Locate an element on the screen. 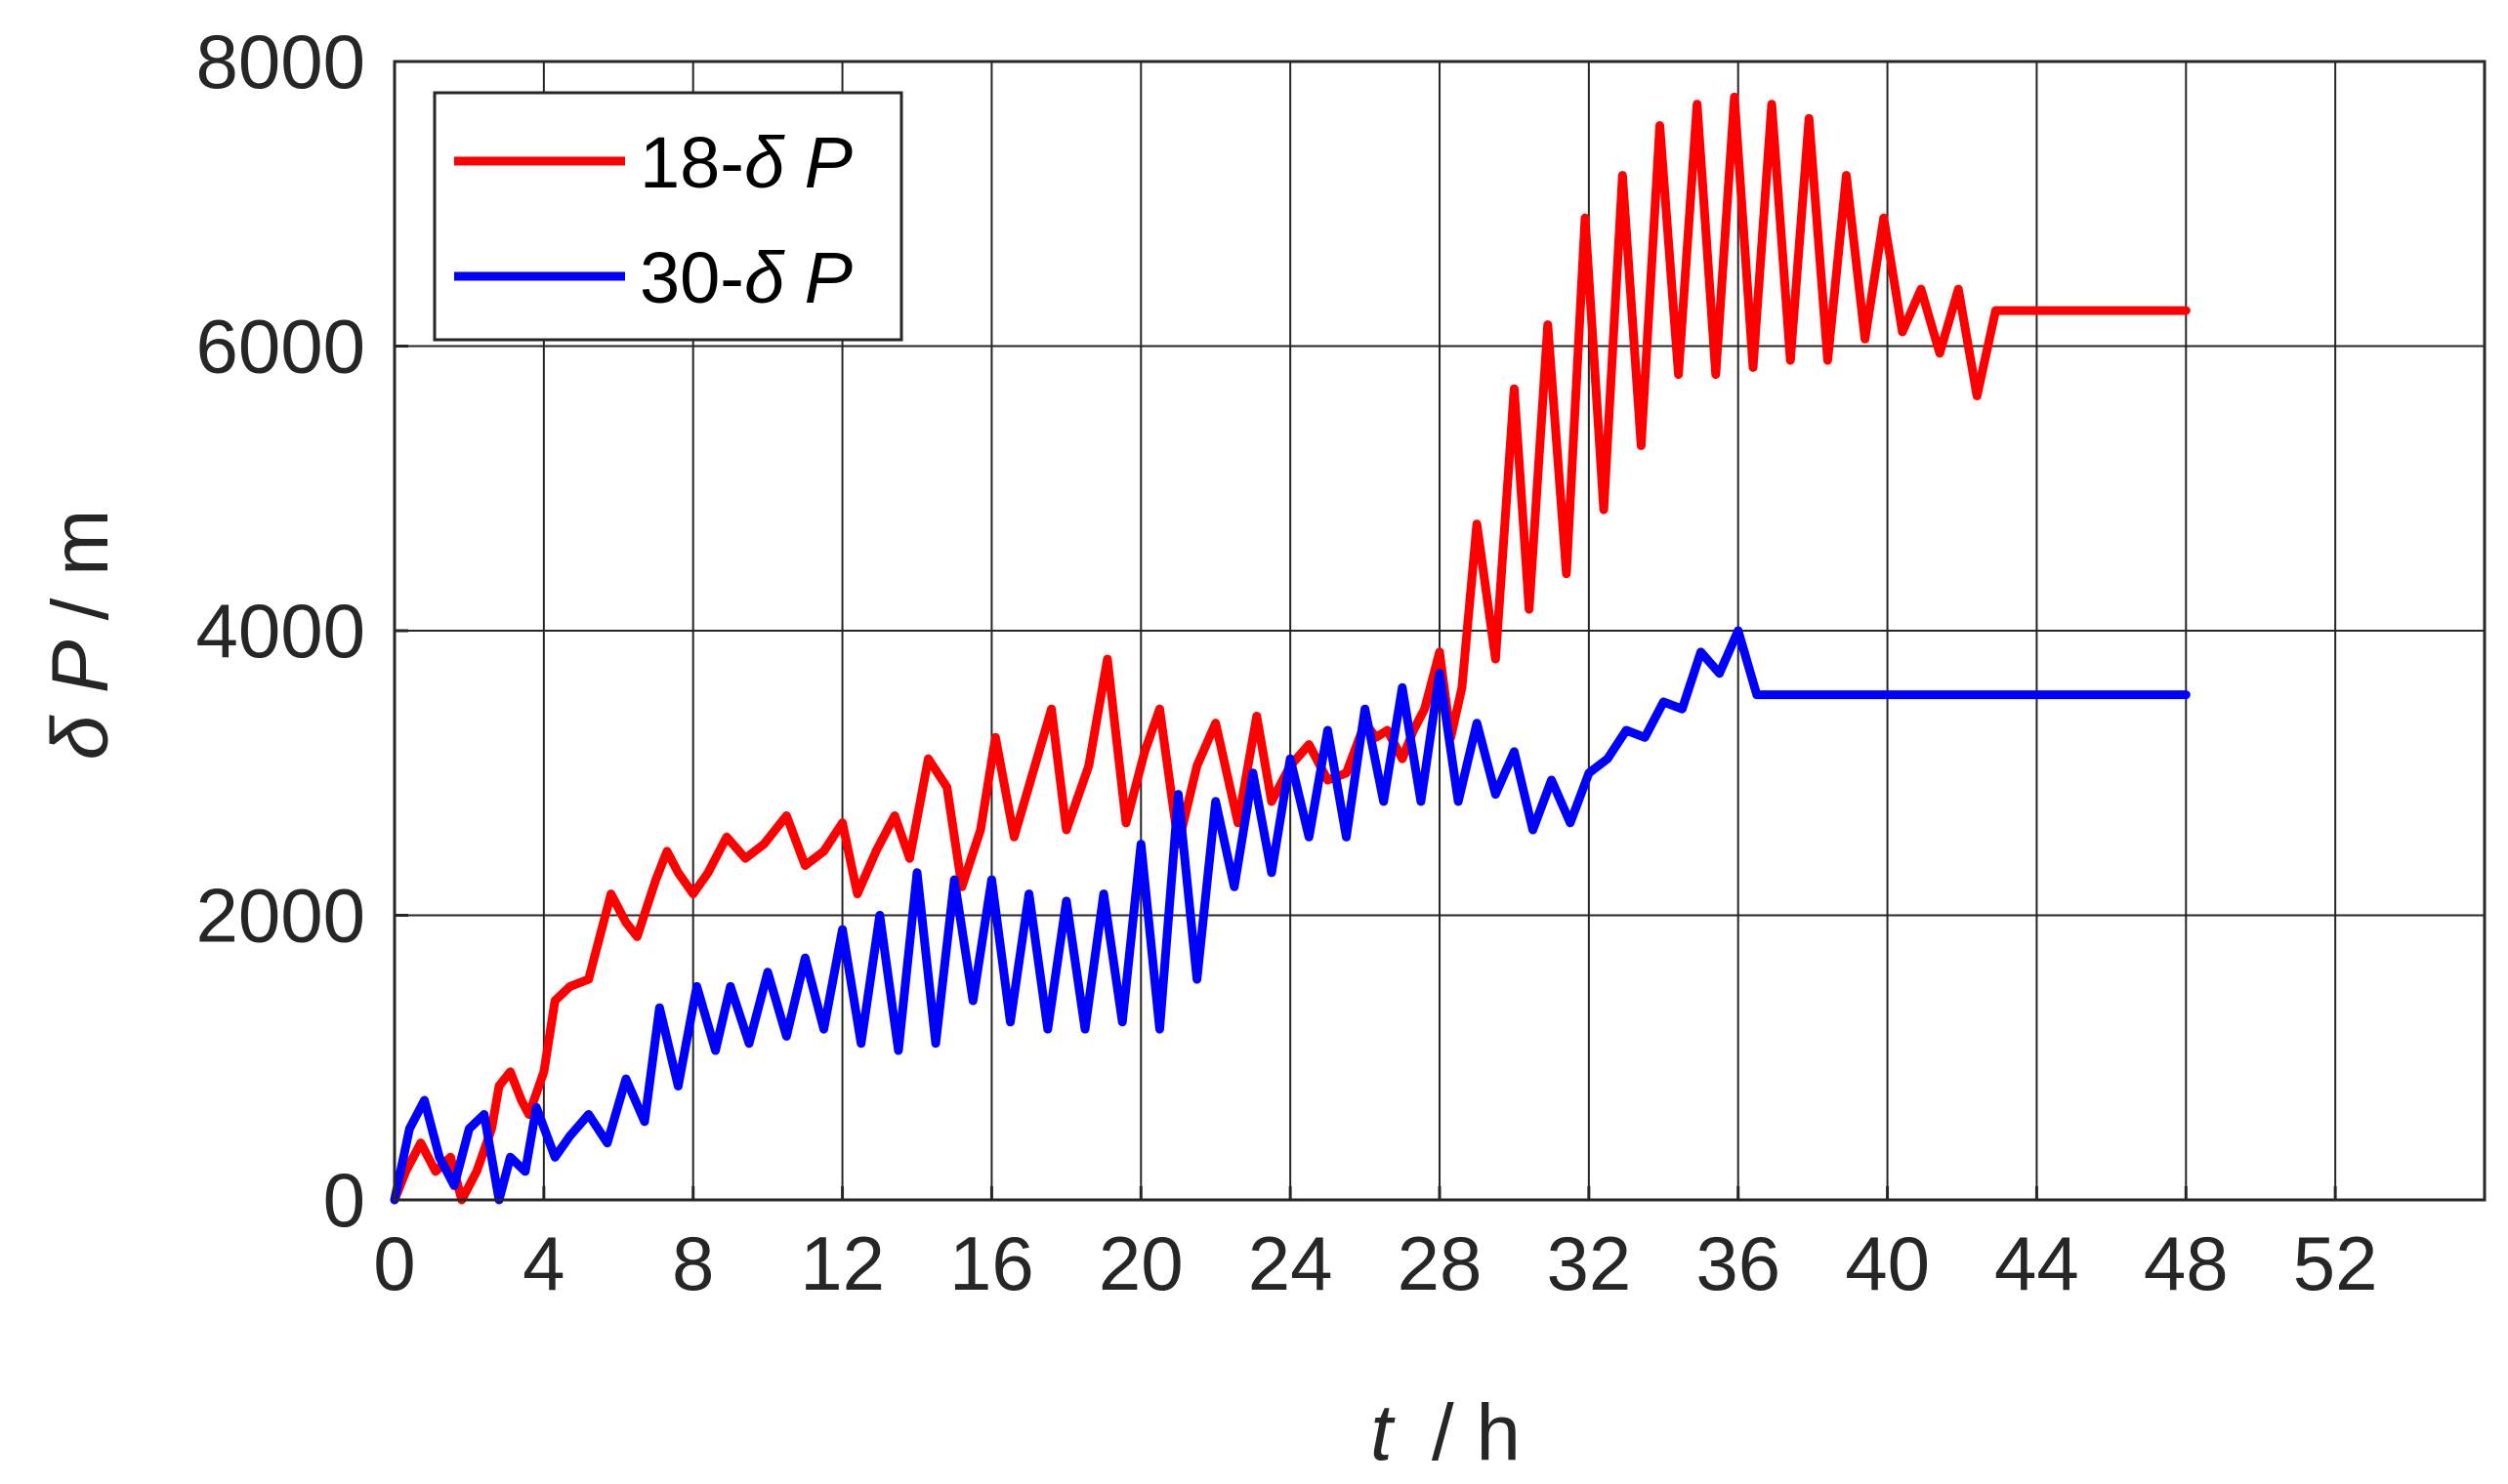 This screenshot has height=1484, width=2508. x-axis-label: t / h is located at coordinates (1445, 1433).